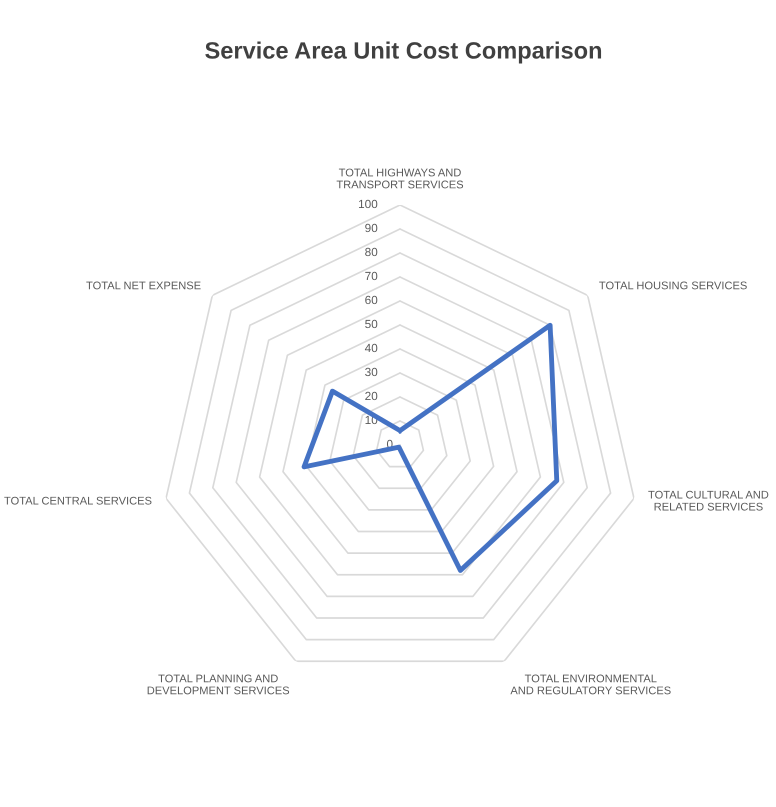 This screenshot has width=776, height=807. What do you see at coordinates (143, 286) in the screenshot?
I see `spoke-label: TOTAL NET EXPENSE` at bounding box center [143, 286].